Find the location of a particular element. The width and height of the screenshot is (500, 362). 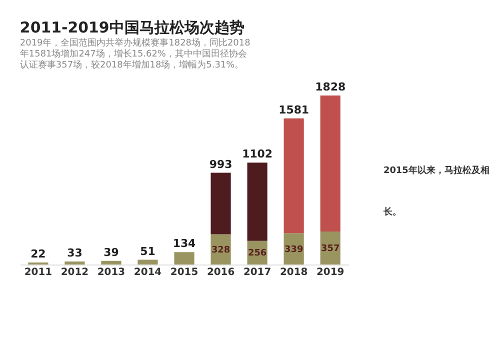

text: 年1581场增加247场，增长15.62%，其中中国田径协会 is located at coordinates (133, 54).